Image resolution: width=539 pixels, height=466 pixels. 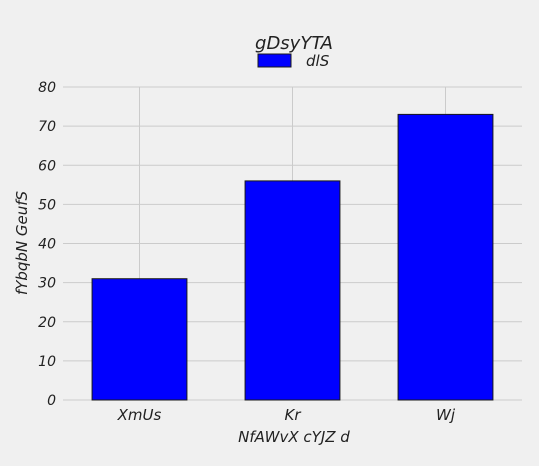 I want to click on x-tick-label: XmUs, so click(x=139, y=415).